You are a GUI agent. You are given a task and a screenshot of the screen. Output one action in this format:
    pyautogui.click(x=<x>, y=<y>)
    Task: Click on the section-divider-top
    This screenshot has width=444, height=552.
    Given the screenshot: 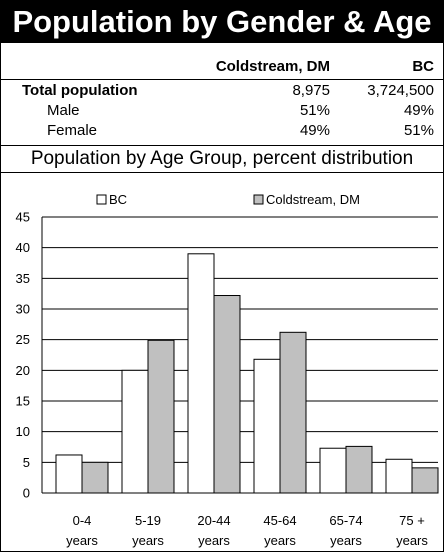 What is the action you would take?
    pyautogui.click(x=222, y=145)
    